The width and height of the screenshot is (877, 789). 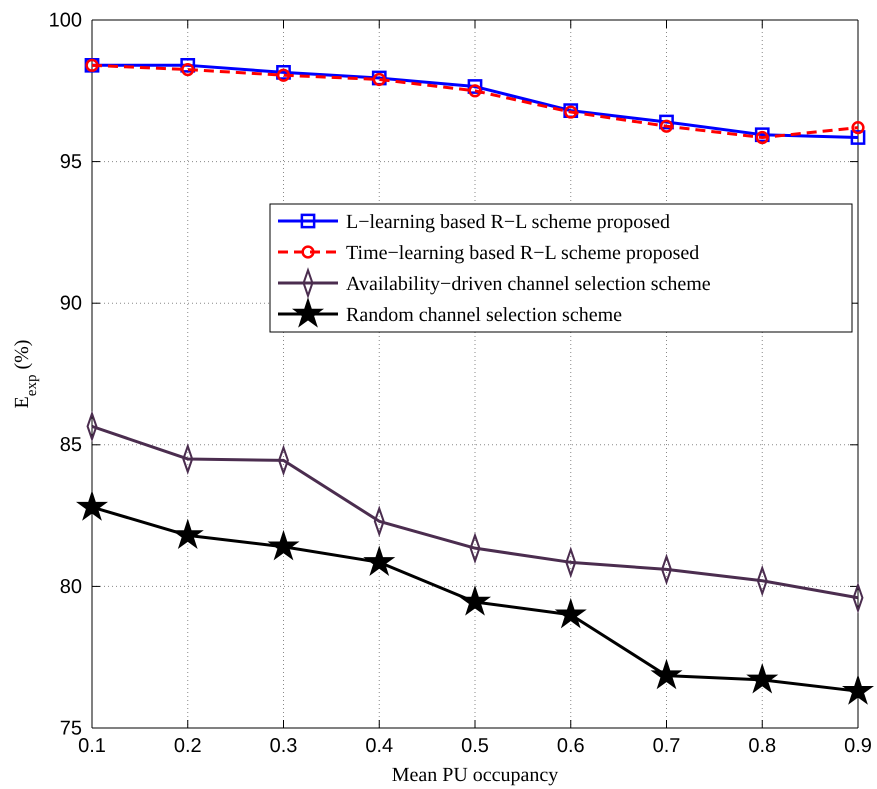 What do you see at coordinates (666, 746) in the screenshot?
I see `x-tick-label: 0.7` at bounding box center [666, 746].